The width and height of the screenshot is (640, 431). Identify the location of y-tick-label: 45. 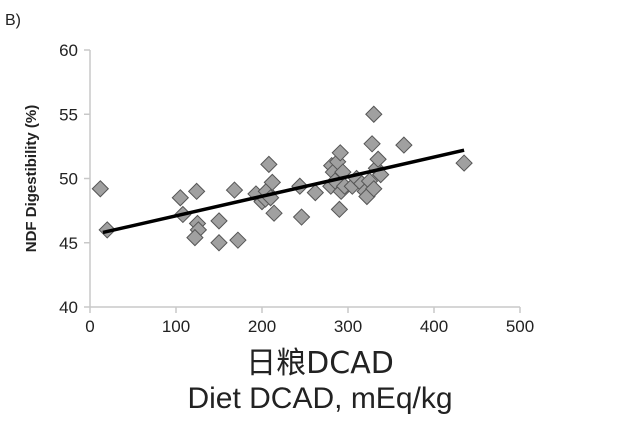
(68, 243).